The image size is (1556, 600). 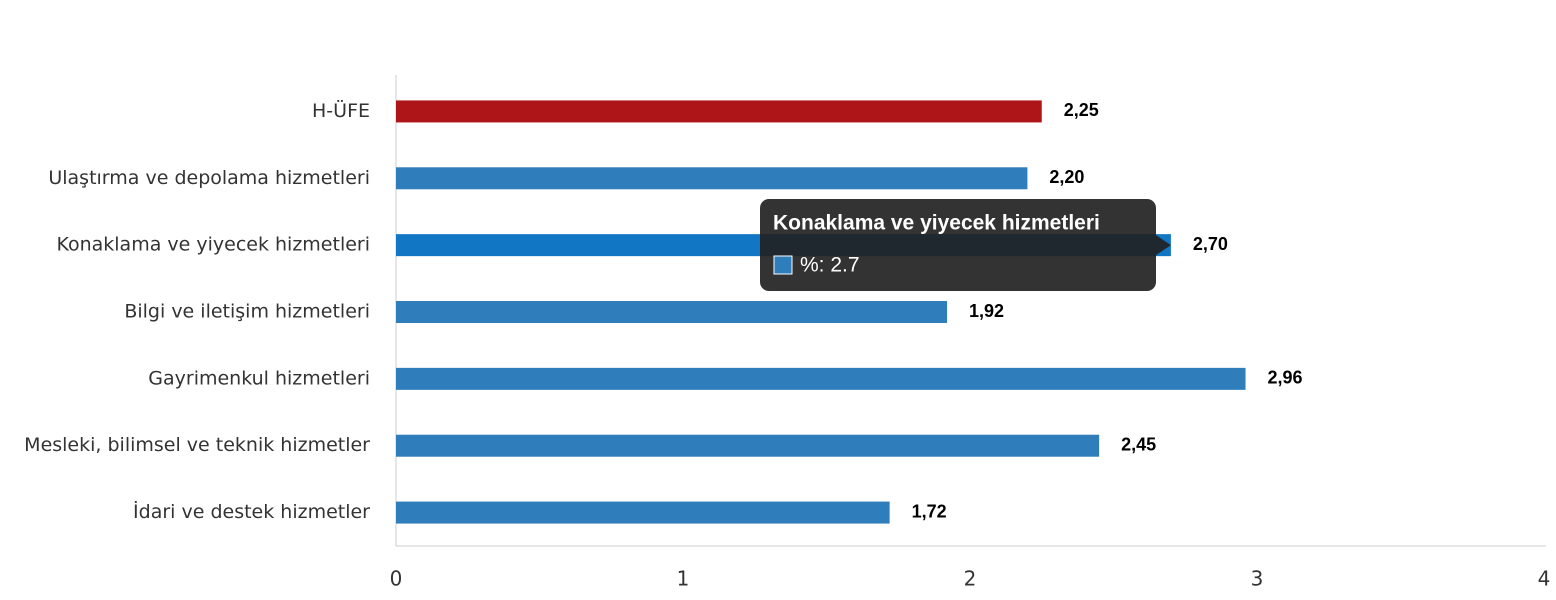 What do you see at coordinates (1210, 244) in the screenshot?
I see `value-label: 2,70` at bounding box center [1210, 244].